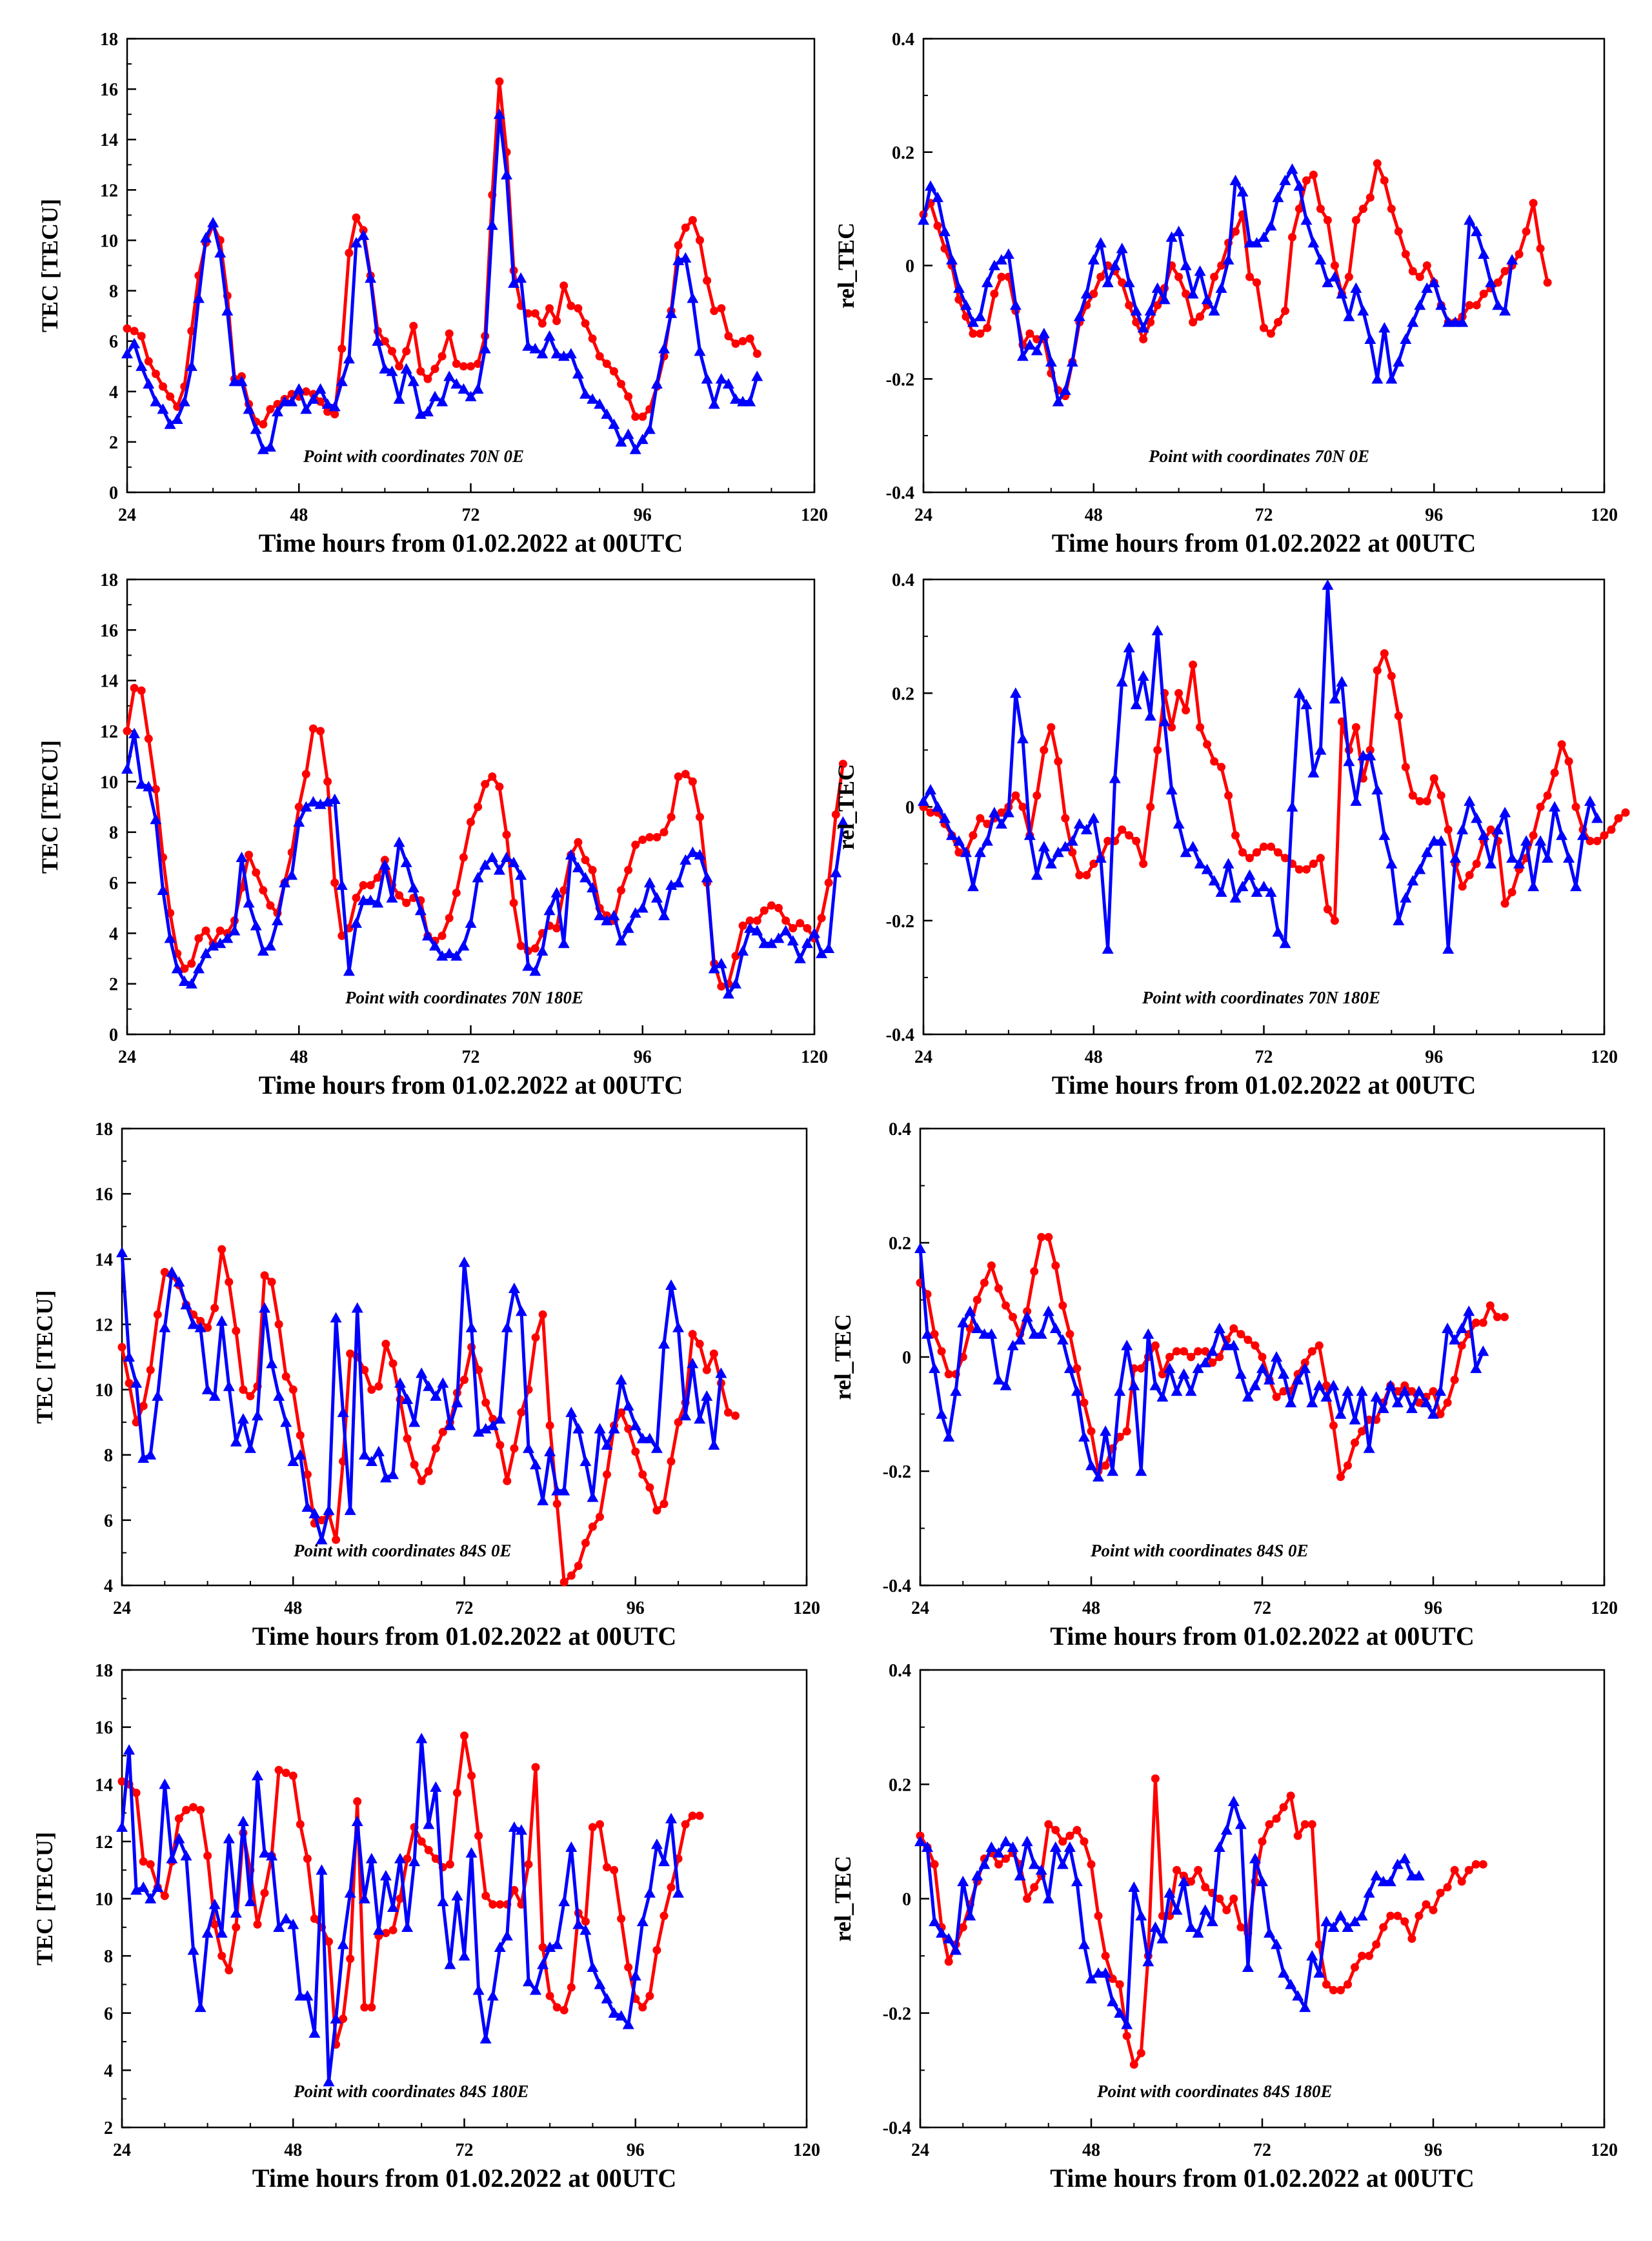  Describe the element at coordinates (909, 808) in the screenshot. I see `y-tick-label: 0` at that location.